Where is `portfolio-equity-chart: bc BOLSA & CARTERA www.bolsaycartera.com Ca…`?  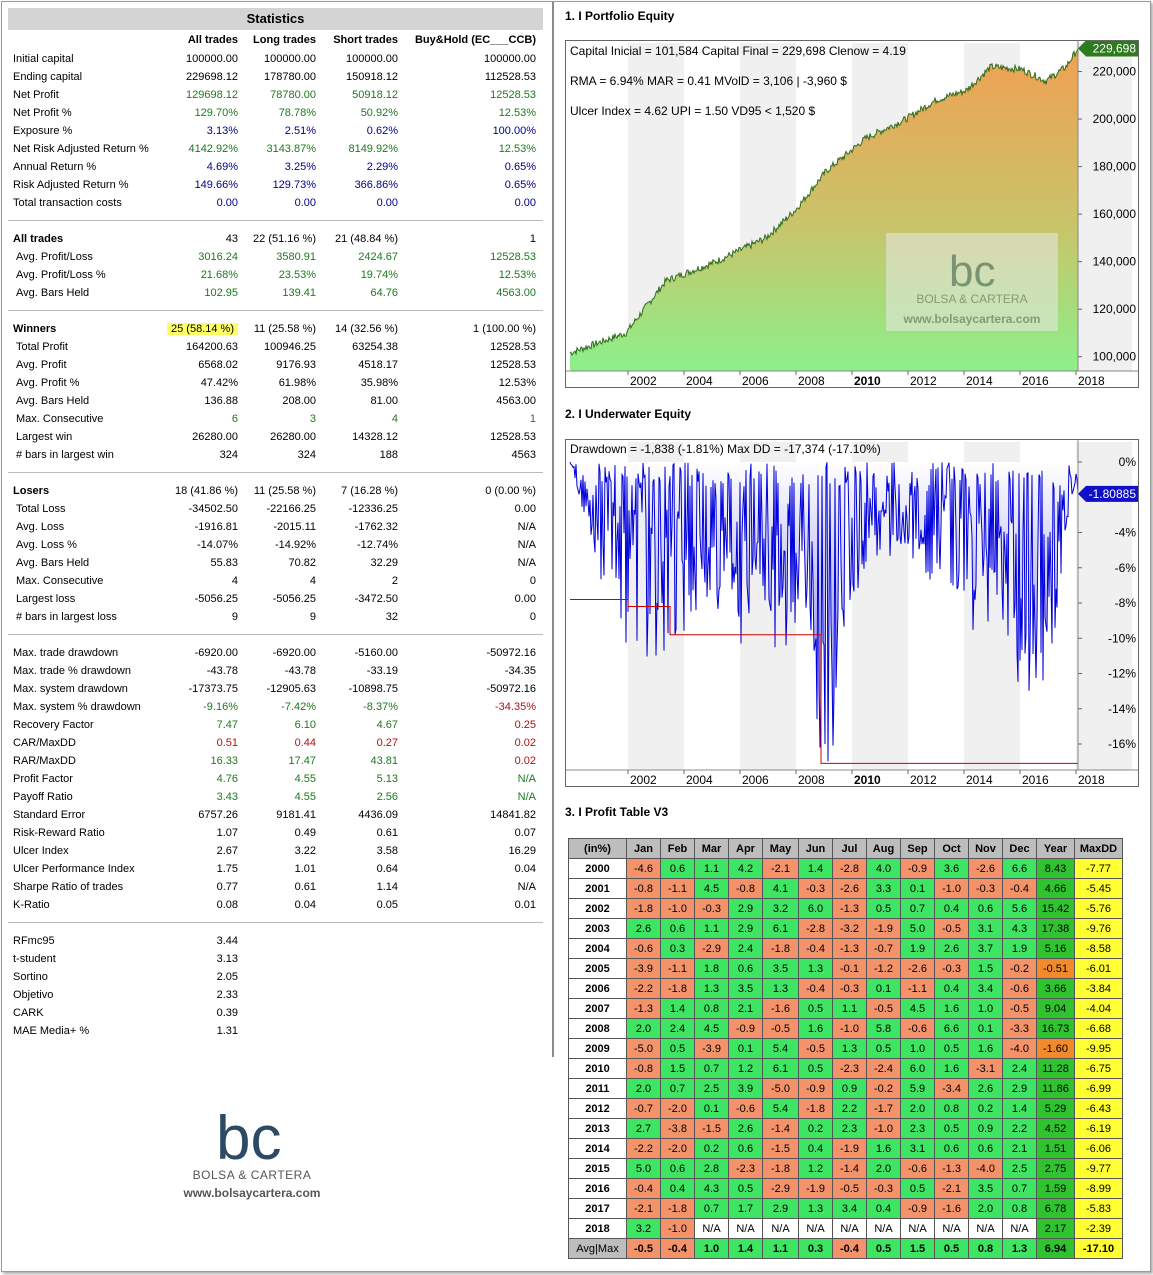 portfolio-equity-chart: bc BOLSA & CARTERA www.bolsaycartera.com Ca… is located at coordinates (852, 214).